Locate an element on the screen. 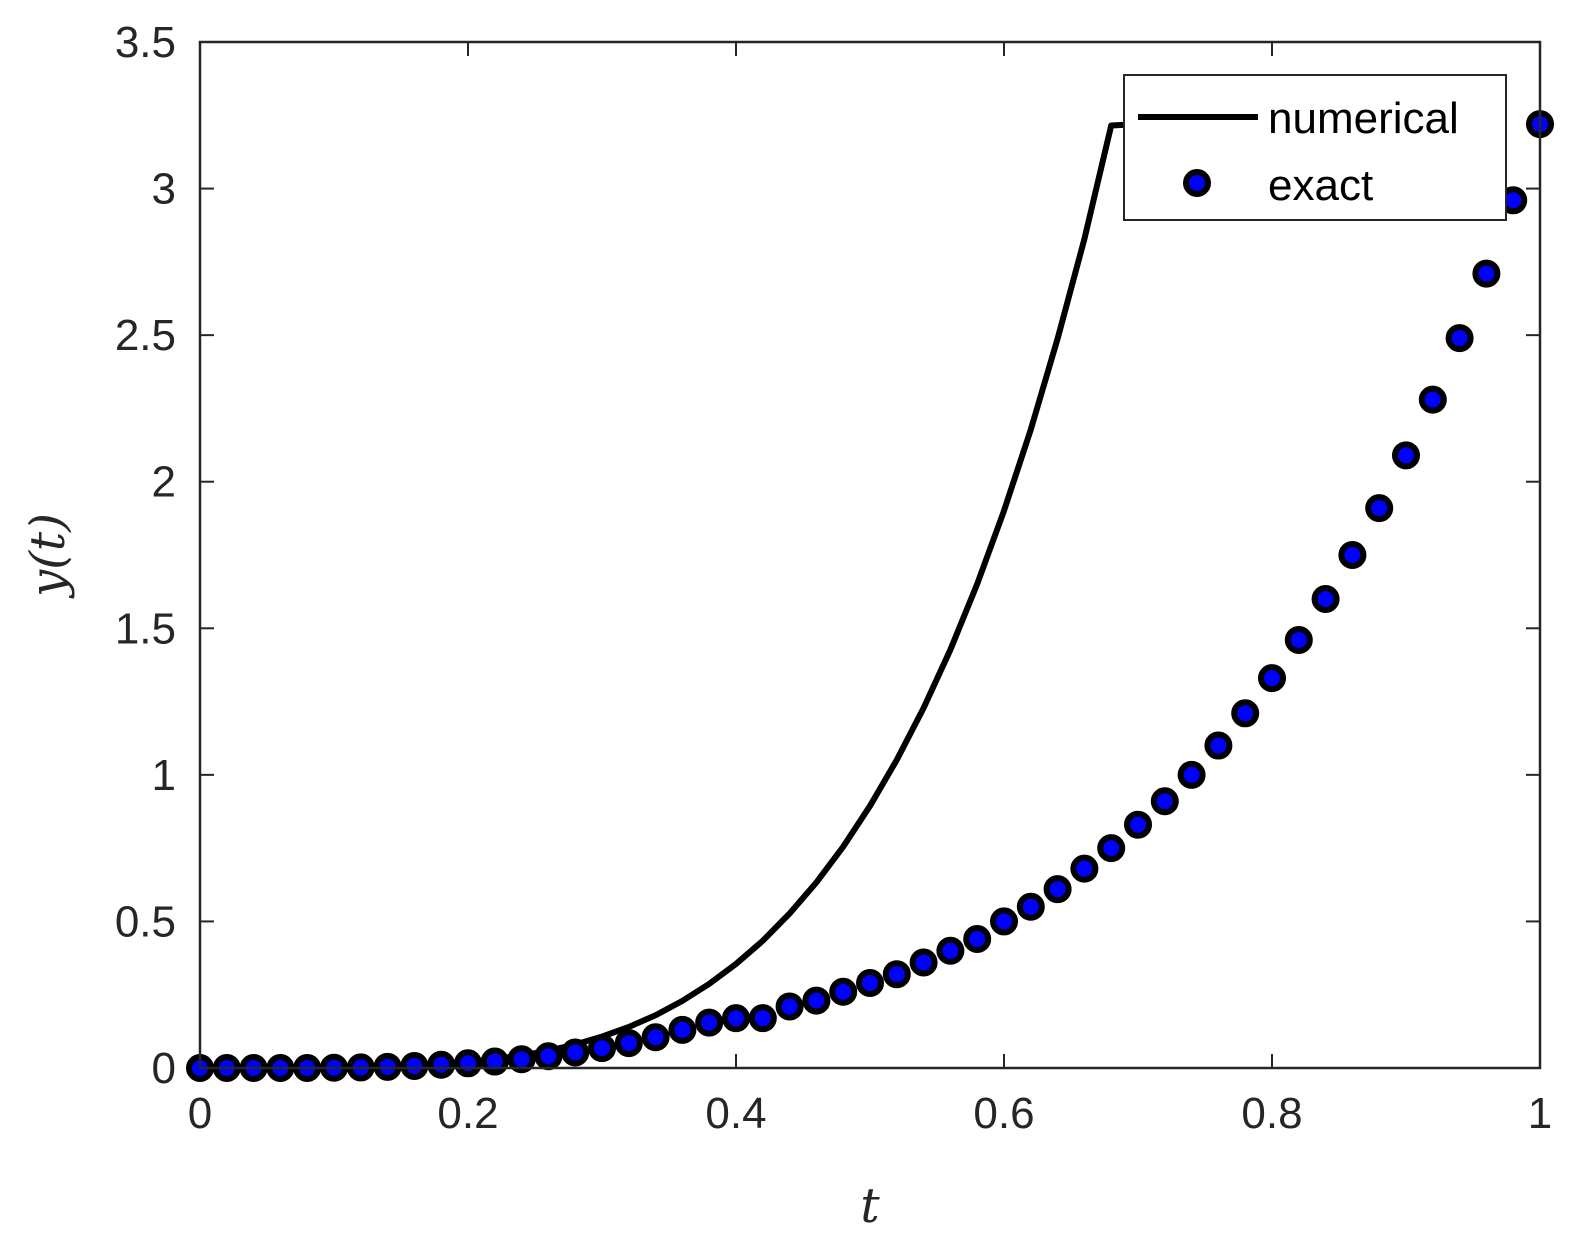 This screenshot has height=1255, width=1586. legend-numerical-label: numerical is located at coordinates (1363, 118).